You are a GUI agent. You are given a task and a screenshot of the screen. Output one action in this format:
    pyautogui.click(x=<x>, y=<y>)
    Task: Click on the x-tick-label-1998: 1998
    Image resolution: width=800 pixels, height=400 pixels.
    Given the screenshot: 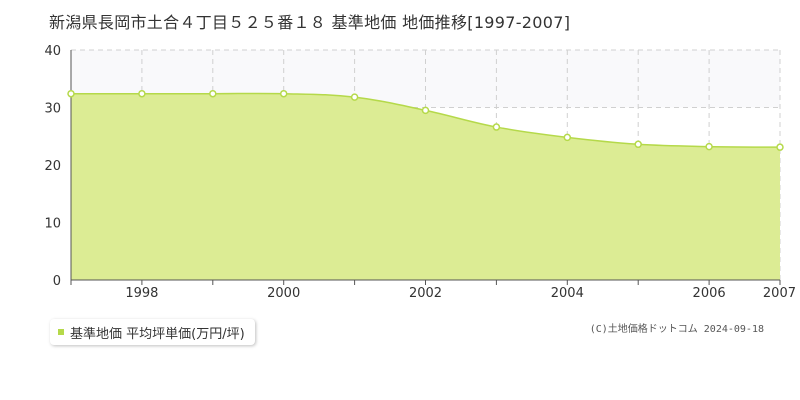 What is the action you would take?
    pyautogui.click(x=141, y=293)
    